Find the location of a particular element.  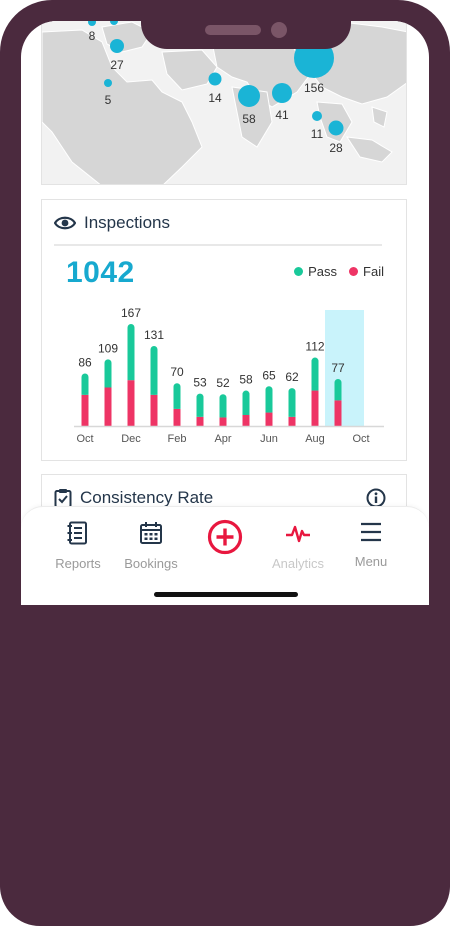

bar-value-label: 131 is located at coordinates (154, 335).